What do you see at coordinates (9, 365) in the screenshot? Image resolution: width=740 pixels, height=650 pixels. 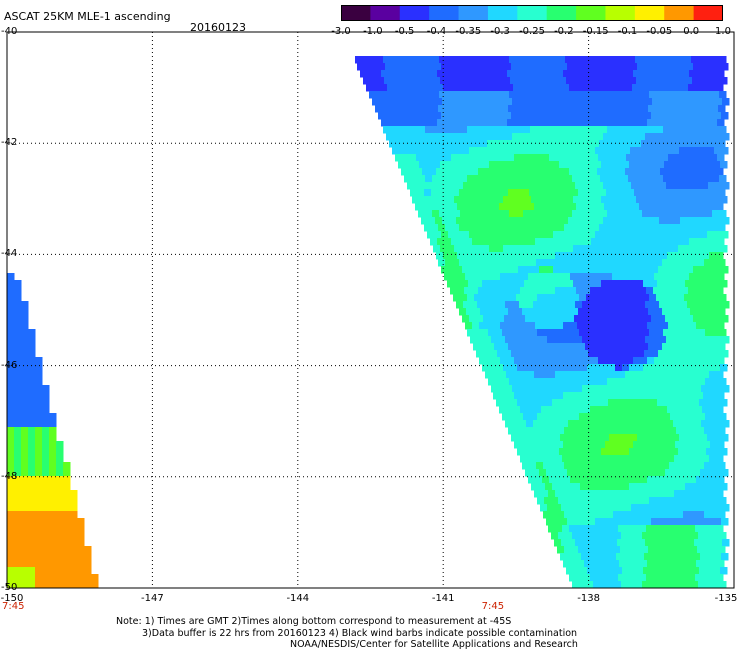 I see `lat-tick-label: -46` at bounding box center [9, 365].